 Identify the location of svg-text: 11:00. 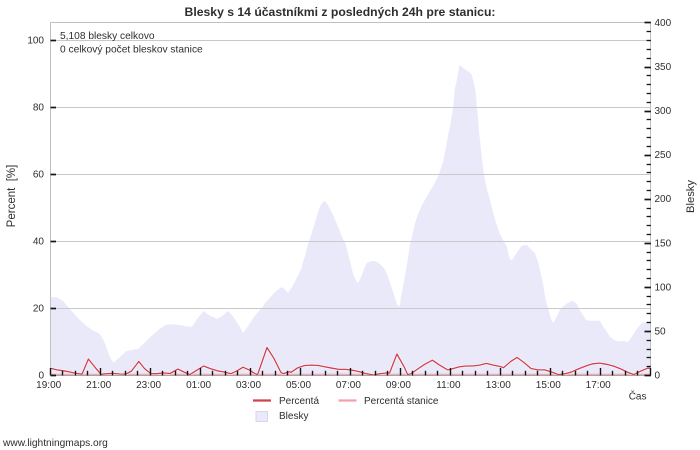
(448, 385).